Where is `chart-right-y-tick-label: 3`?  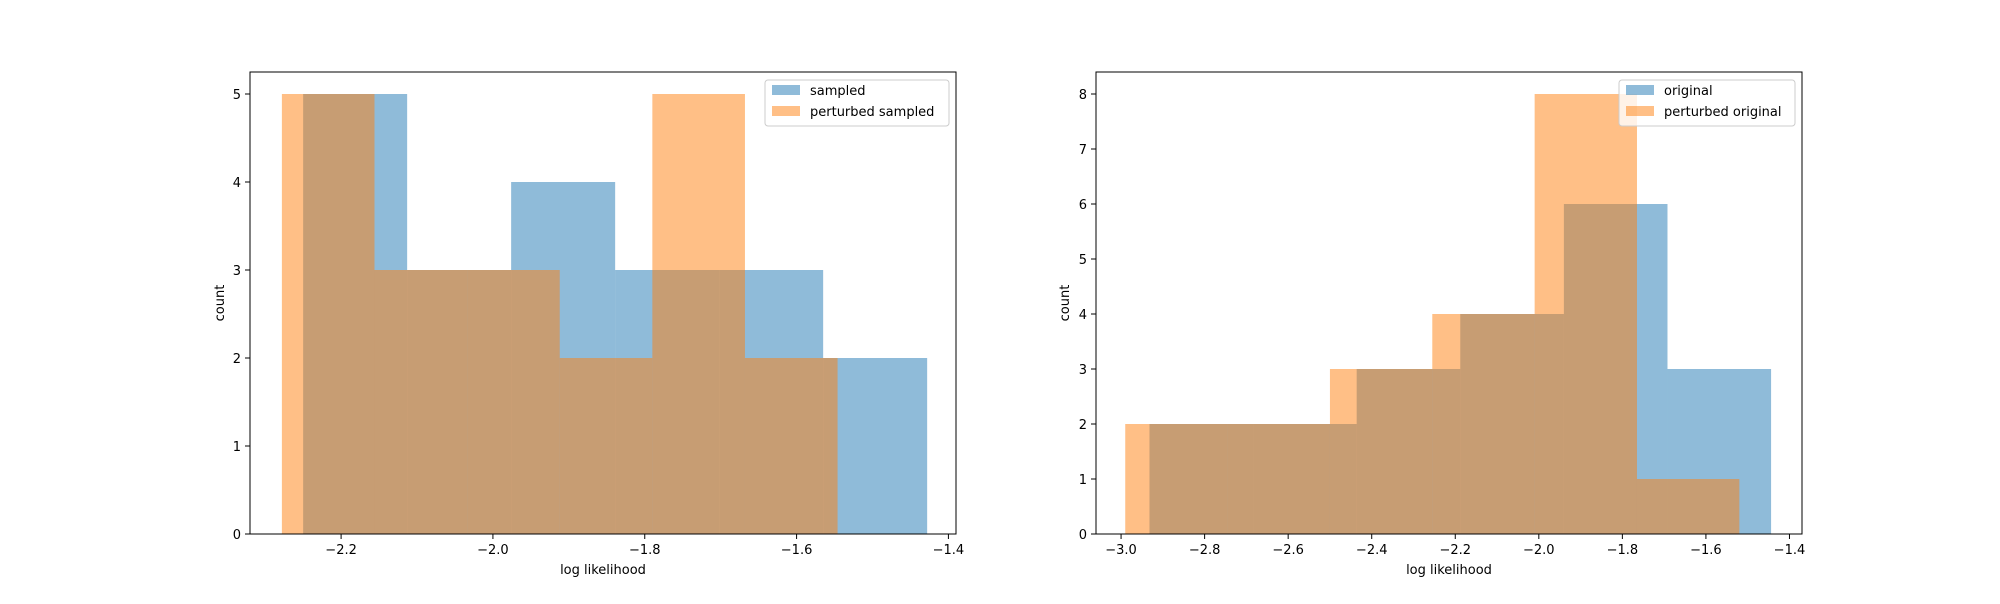 chart-right-y-tick-label: 3 is located at coordinates (1083, 370).